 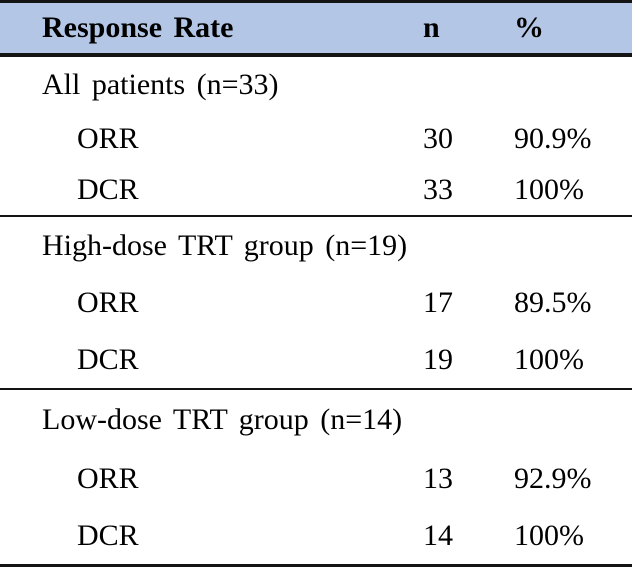 I want to click on section-label-row: High-dose TRT group (n=19), so click(x=316, y=245).